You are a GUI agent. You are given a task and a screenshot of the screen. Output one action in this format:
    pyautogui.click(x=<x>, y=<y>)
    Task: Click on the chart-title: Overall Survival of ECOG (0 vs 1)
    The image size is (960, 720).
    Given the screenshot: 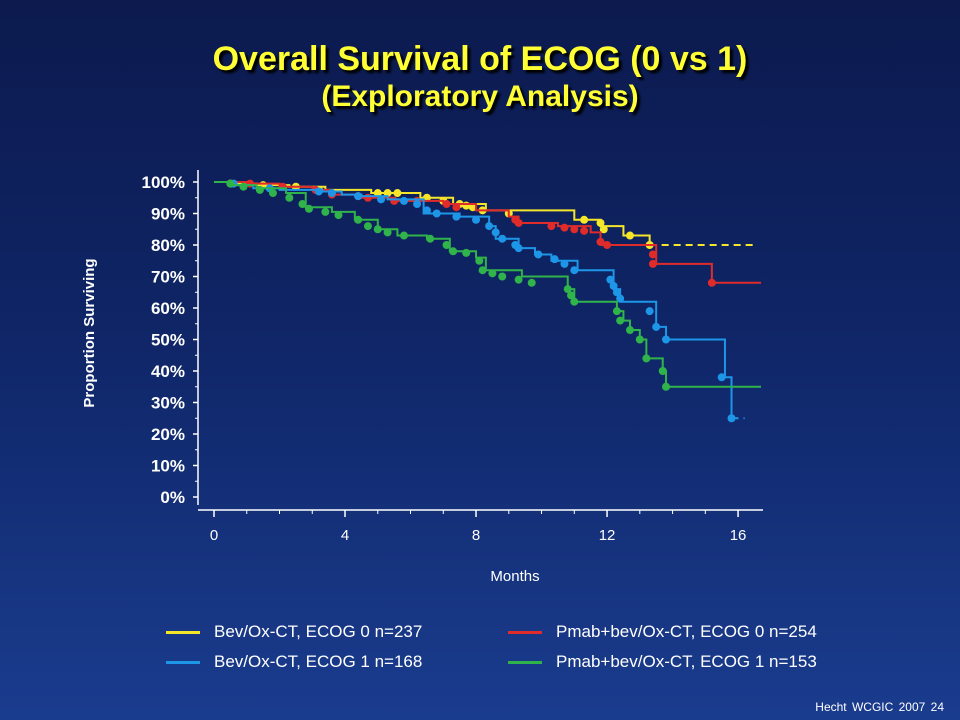 What is the action you would take?
    pyautogui.click(x=480, y=59)
    